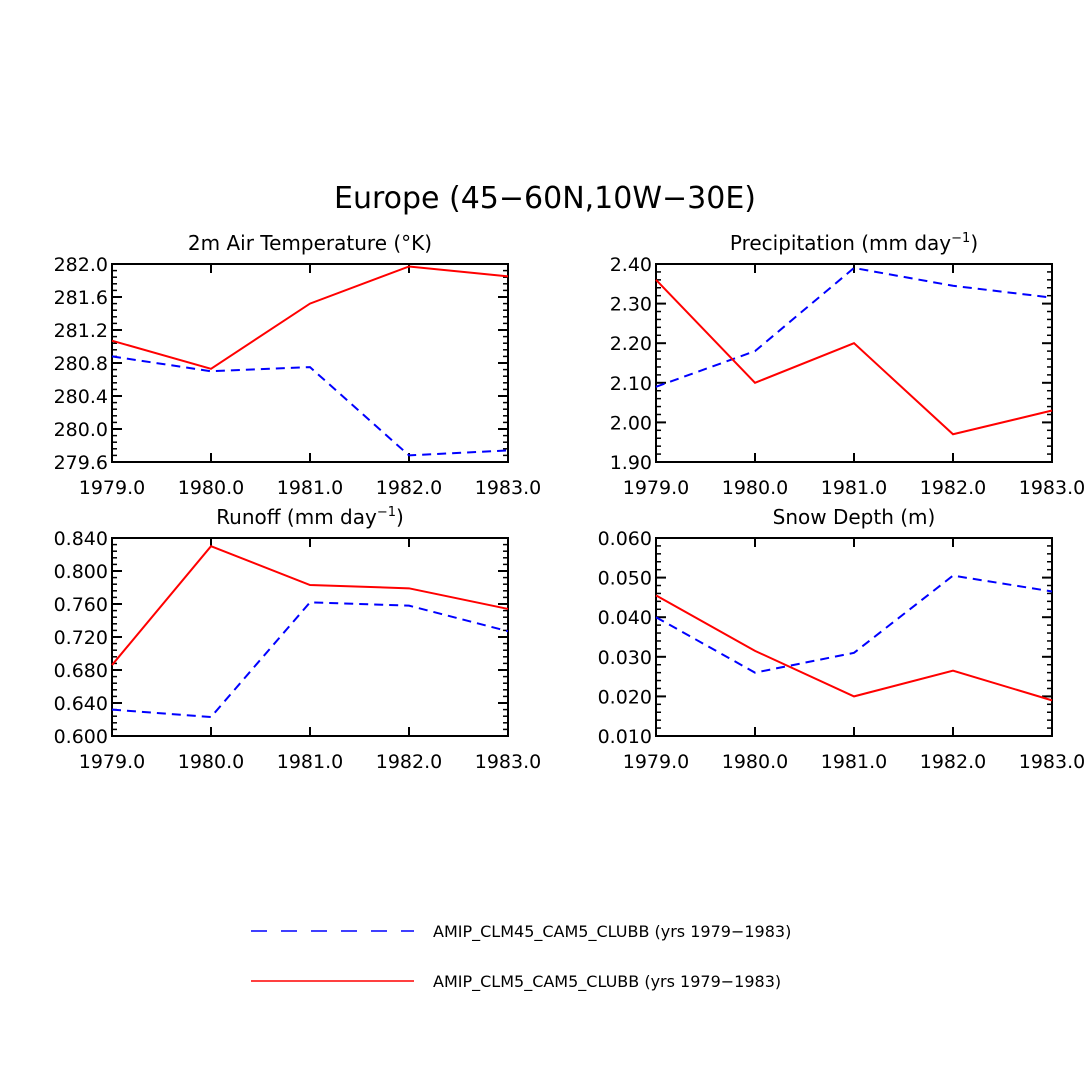  Describe the element at coordinates (631, 423) in the screenshot. I see `y-tick-label: 2.00` at that location.